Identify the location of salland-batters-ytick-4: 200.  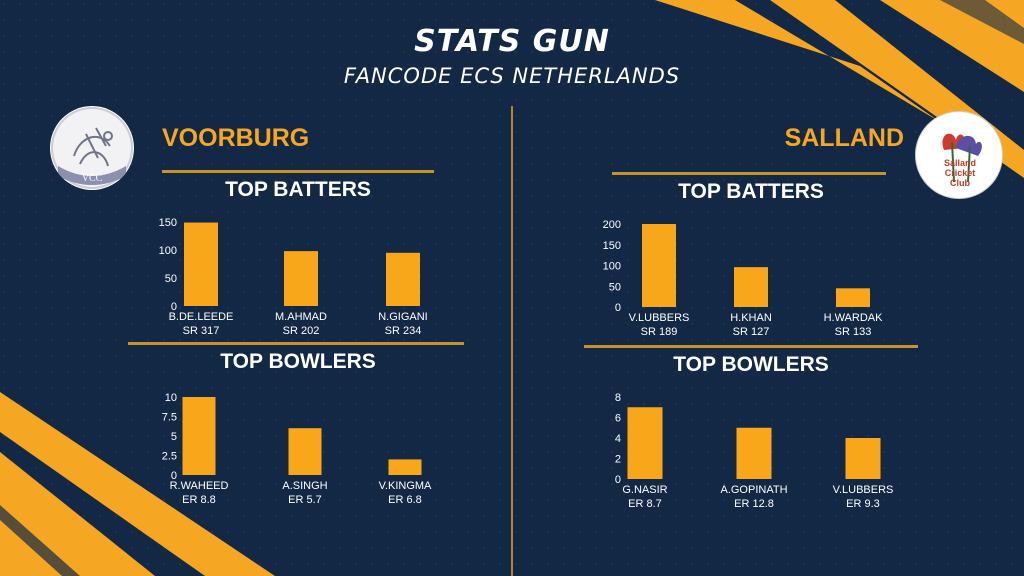
(612, 225).